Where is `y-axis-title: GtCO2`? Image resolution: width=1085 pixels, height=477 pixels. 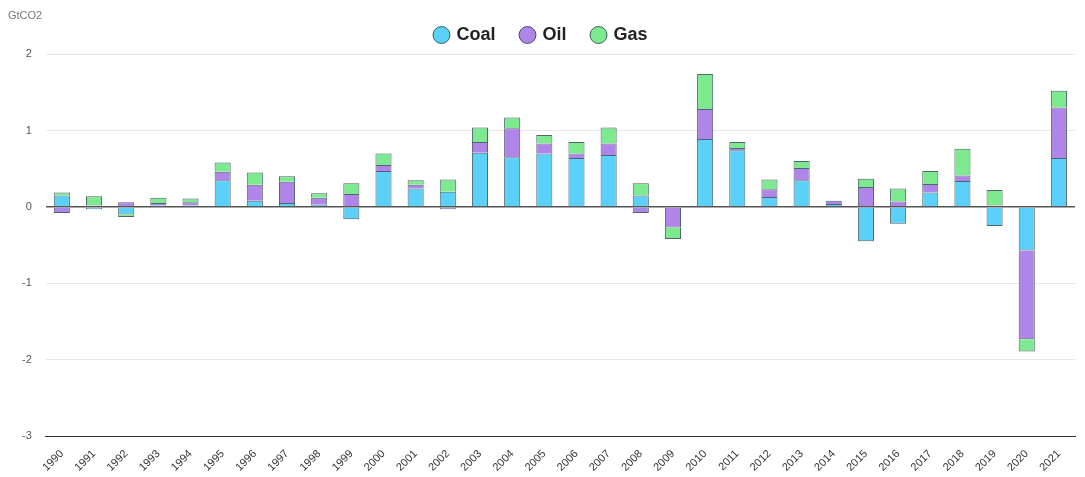 y-axis-title: GtCO2 is located at coordinates (25, 15).